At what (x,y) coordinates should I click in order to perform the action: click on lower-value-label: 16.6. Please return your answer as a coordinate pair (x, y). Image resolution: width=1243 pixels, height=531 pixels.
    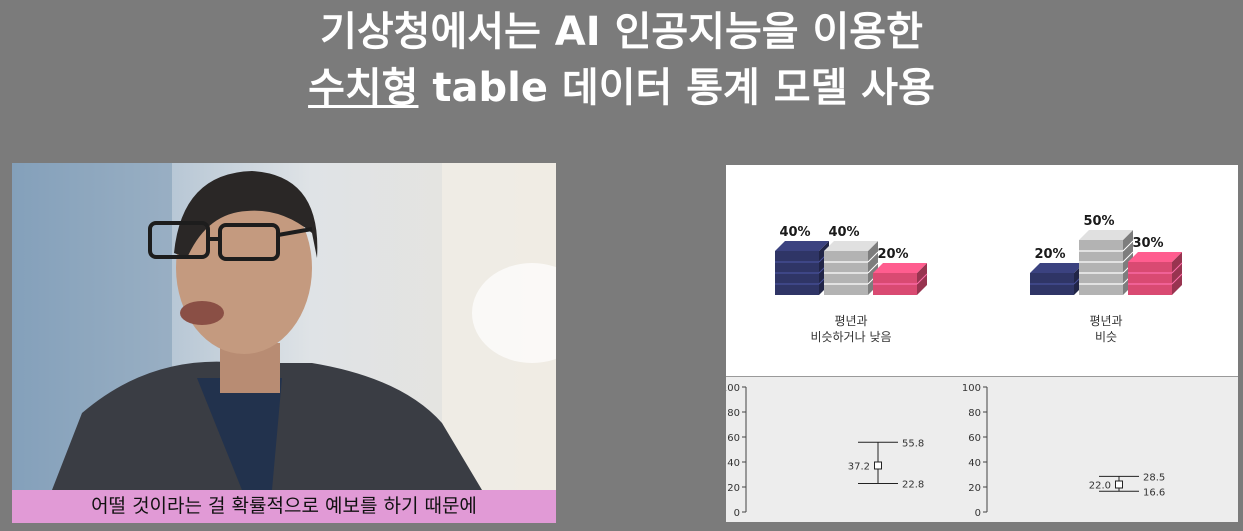
    Looking at the image, I should click on (1154, 492).